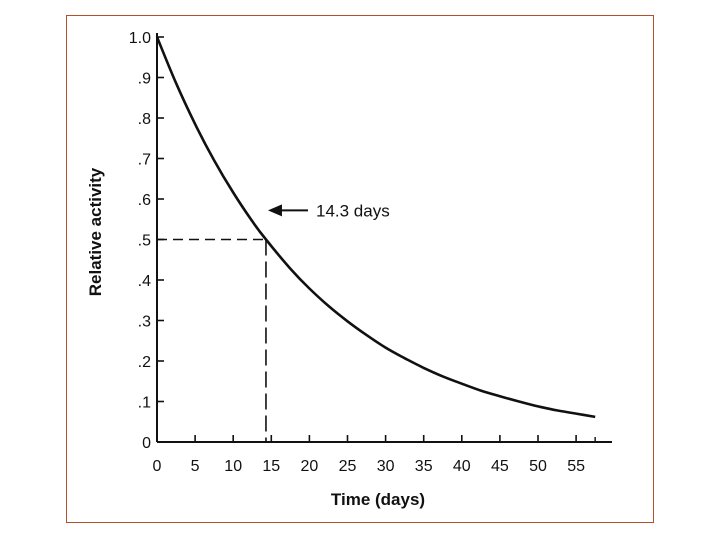 This screenshot has height=540, width=720. Describe the element at coordinates (144, 200) in the screenshot. I see `y-tick-label: .6` at that location.